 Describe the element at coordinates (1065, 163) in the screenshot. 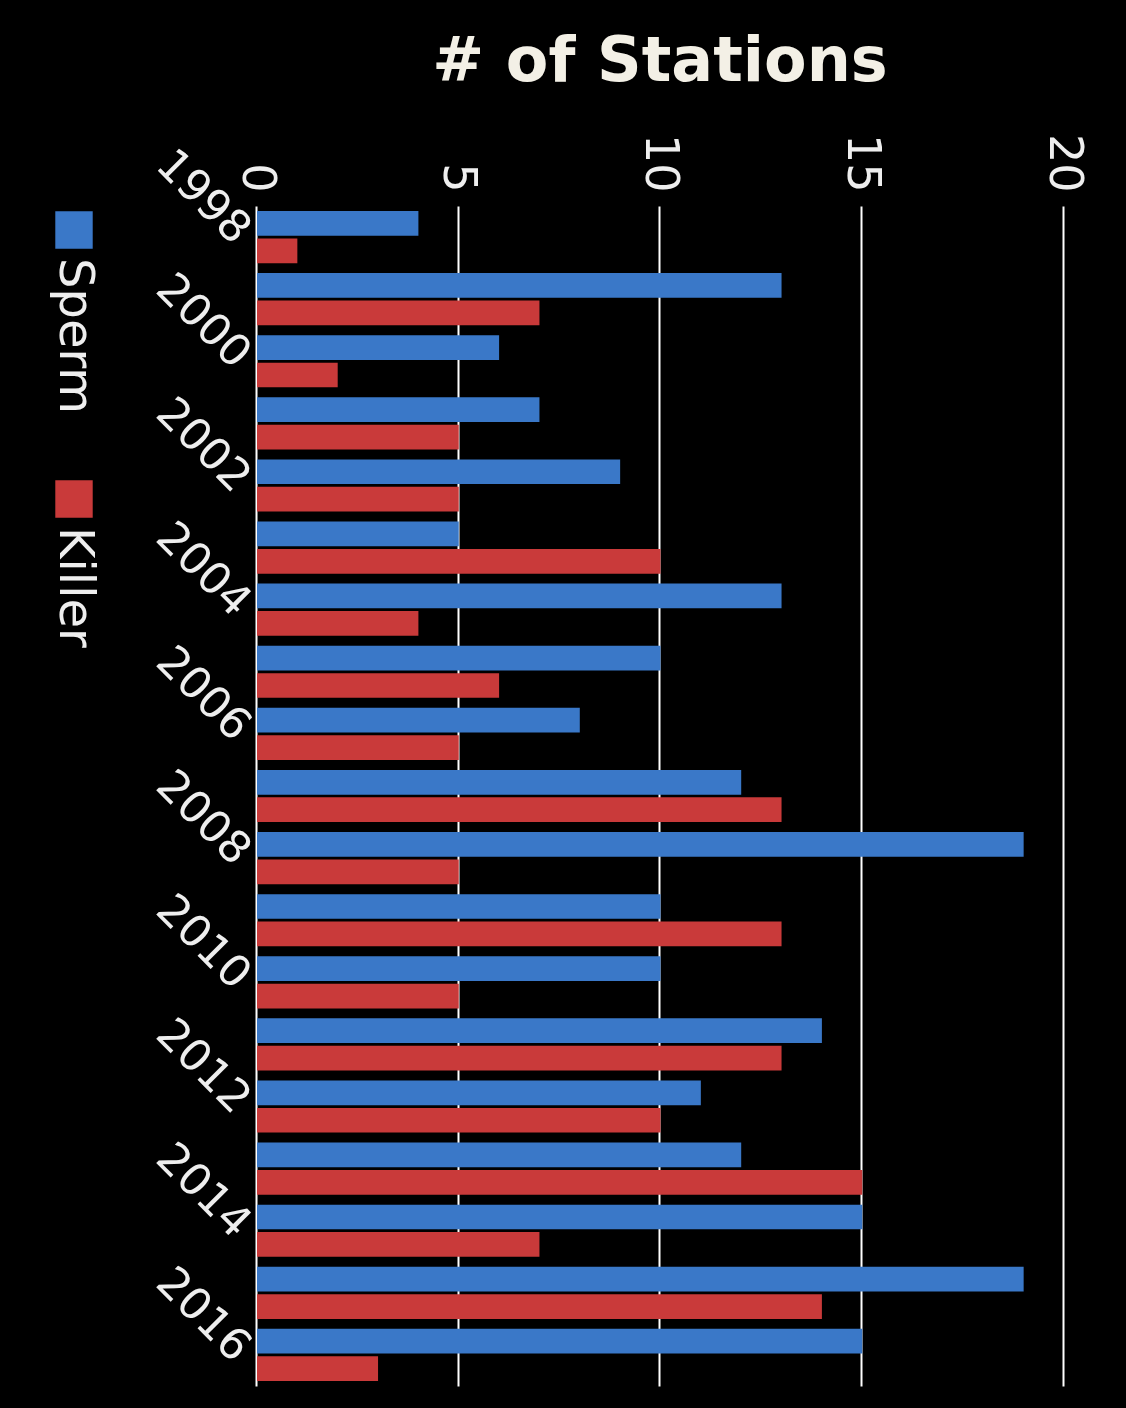

I see `x-tick-label: 20` at that location.